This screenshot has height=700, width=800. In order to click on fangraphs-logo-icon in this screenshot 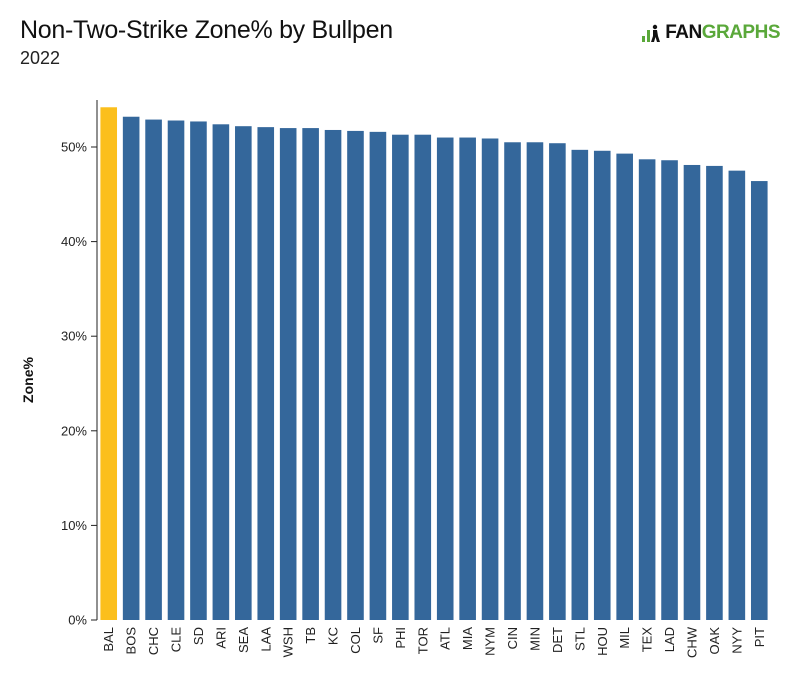, I will do `click(651, 33)`.